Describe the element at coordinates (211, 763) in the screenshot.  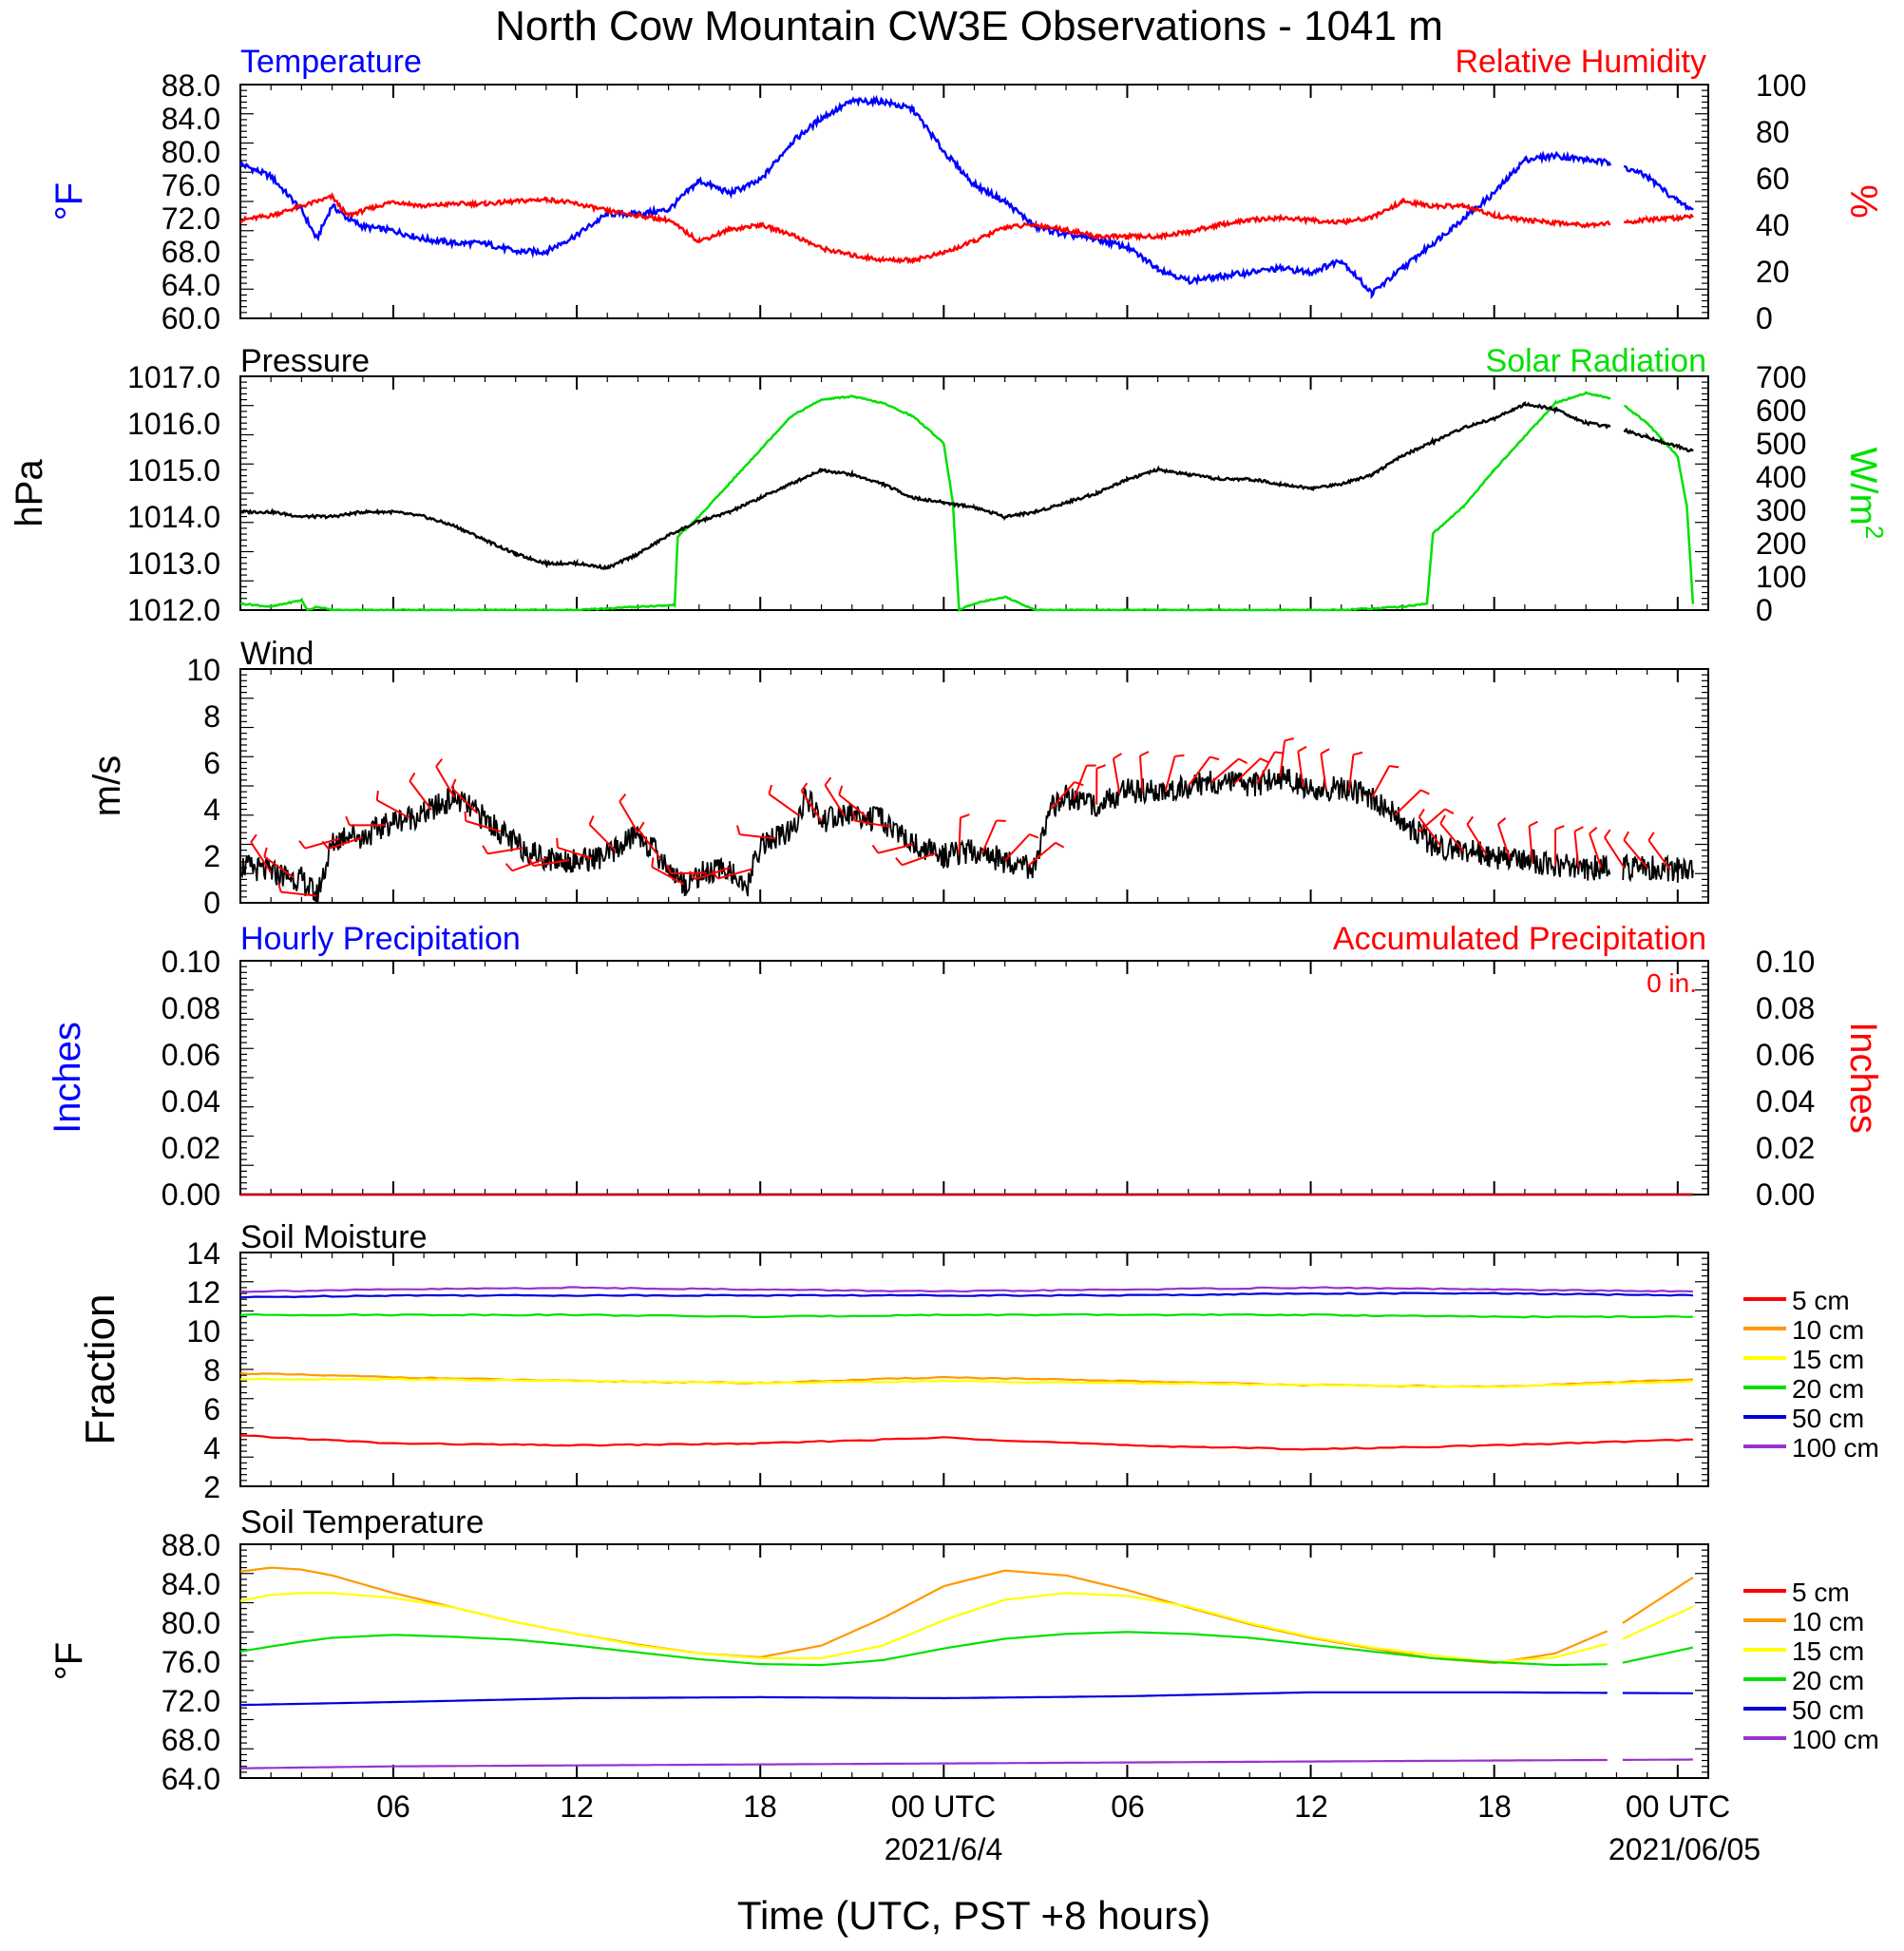
I see `left-tick-label: 6` at that location.